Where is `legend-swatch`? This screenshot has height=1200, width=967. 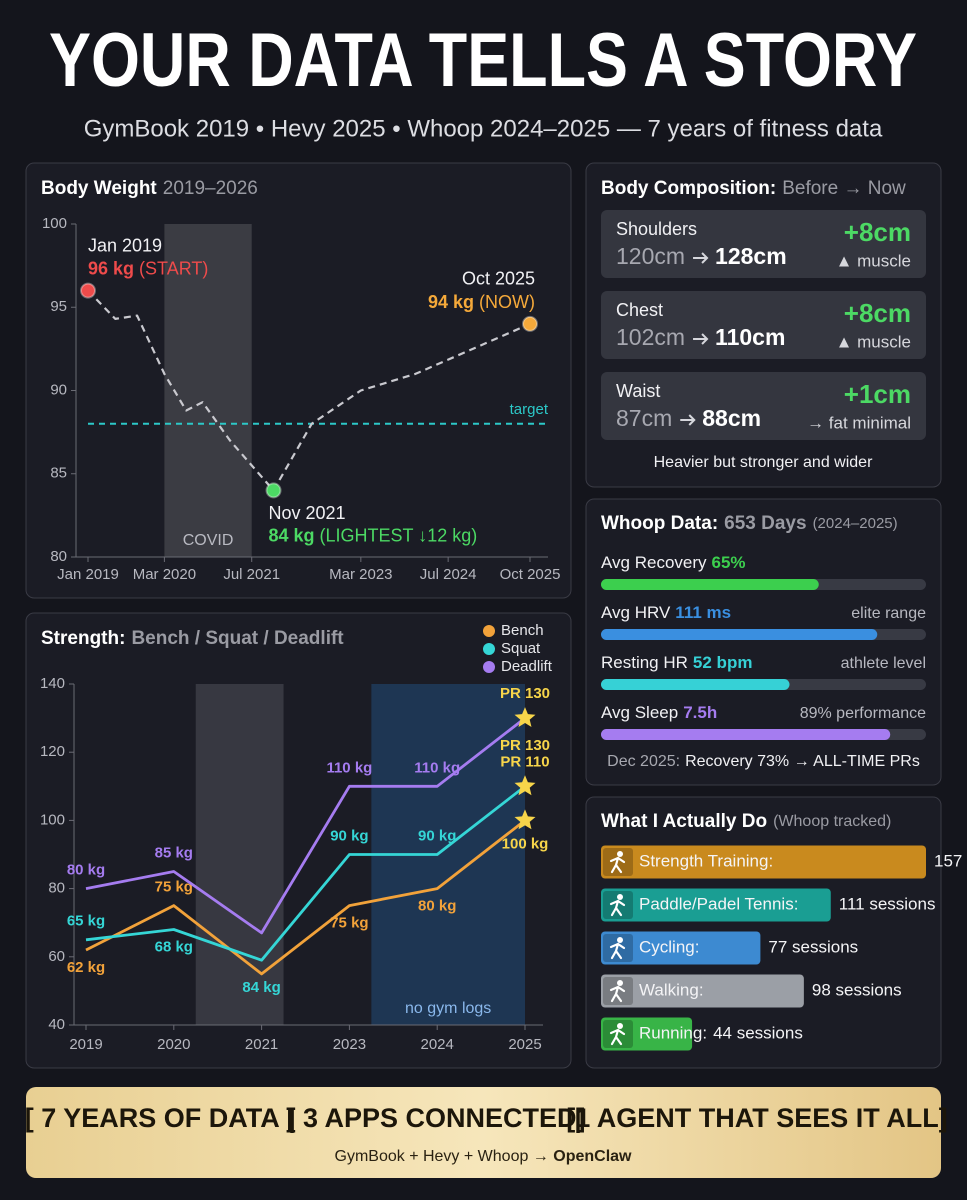 legend-swatch is located at coordinates (489, 649).